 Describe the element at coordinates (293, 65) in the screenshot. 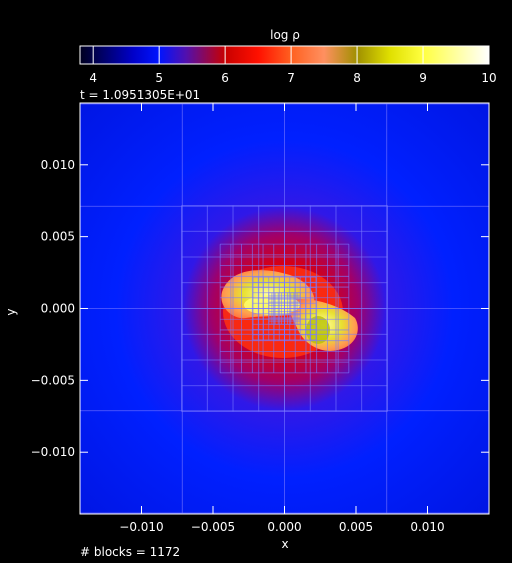

I see `colorbar-ticks: 4 5 6 7 8 9 10` at that location.